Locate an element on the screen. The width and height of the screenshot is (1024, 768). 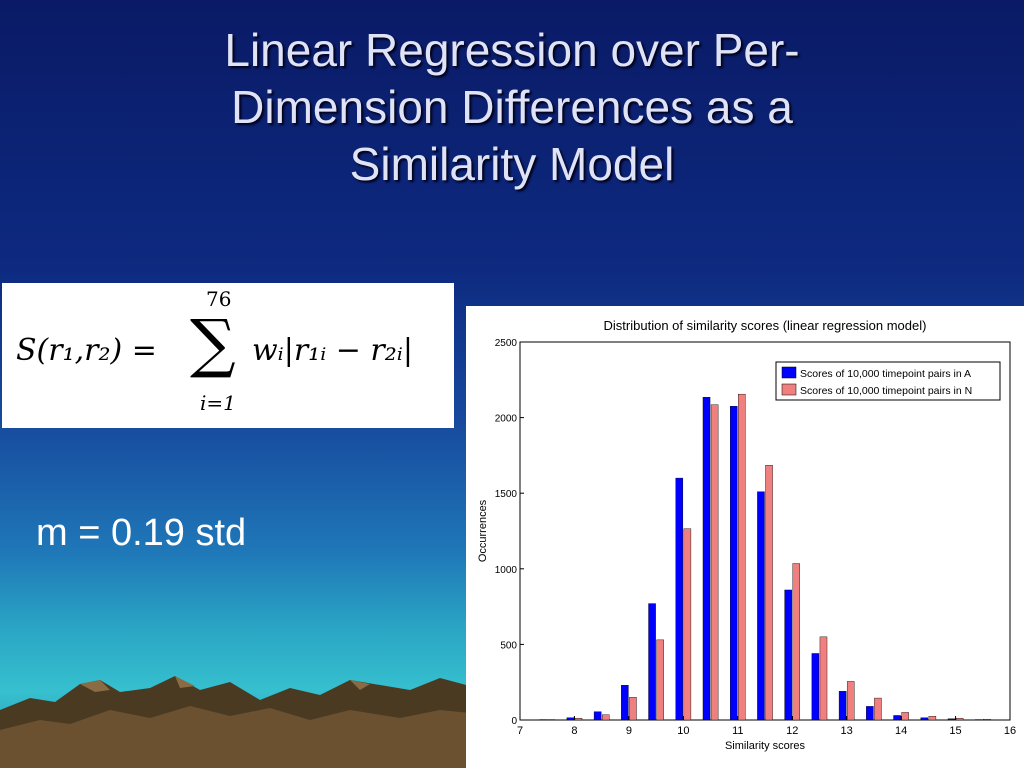
legend-label-a: Scores of 10,000 timepoint pairs in A is located at coordinates (885, 374).